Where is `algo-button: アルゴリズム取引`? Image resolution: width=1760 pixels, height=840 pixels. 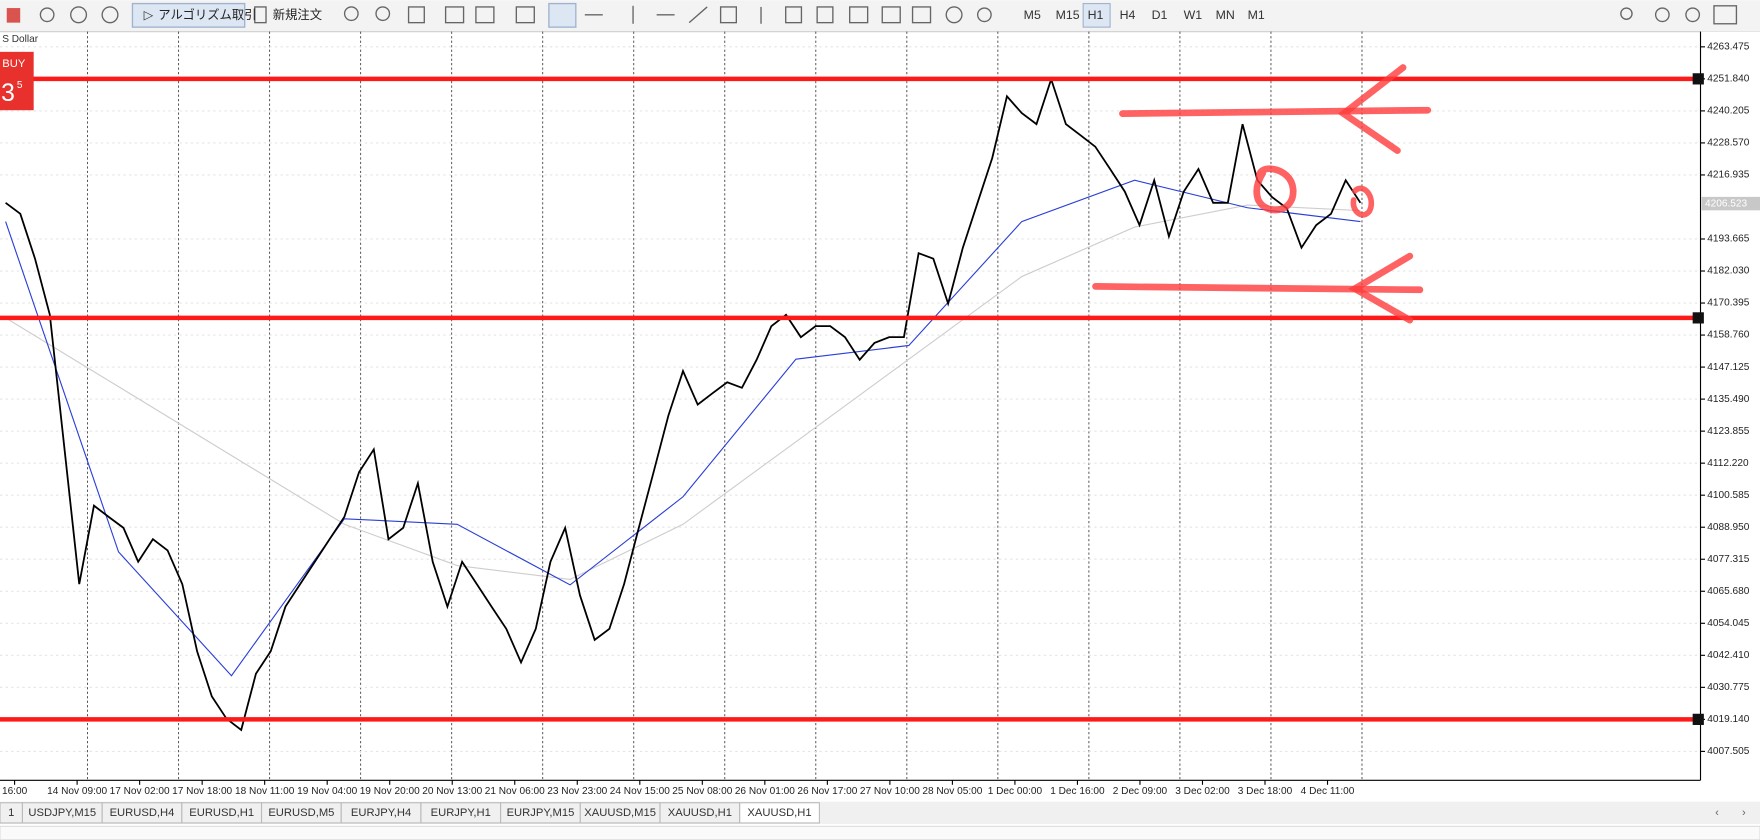
algo-button: アルゴリズム取引 is located at coordinates (207, 14).